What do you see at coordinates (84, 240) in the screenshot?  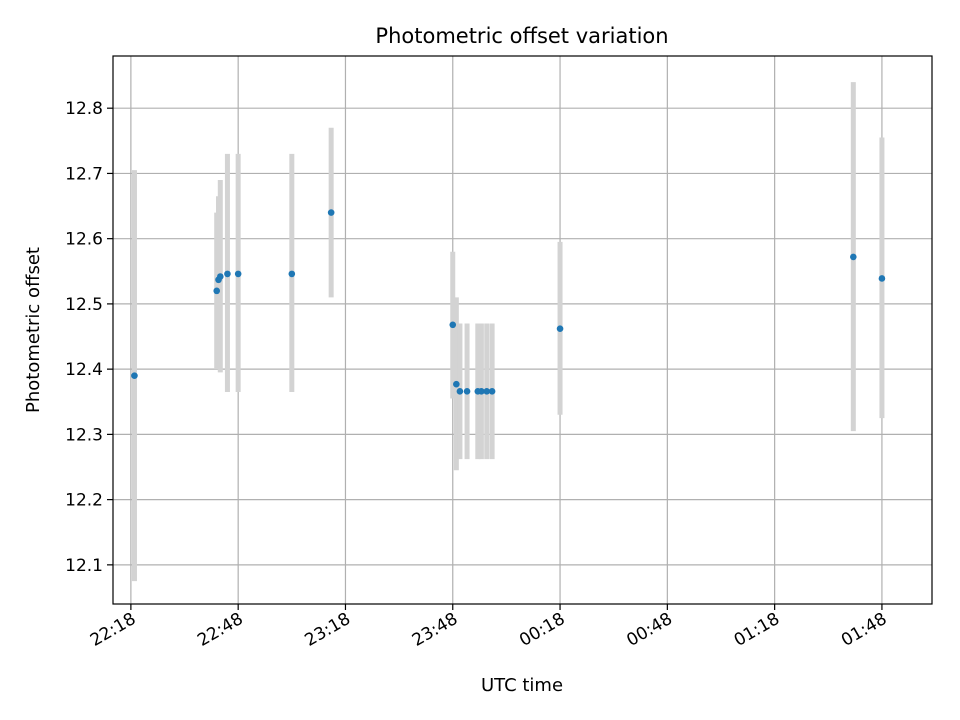 I see `y-tick-label: 12.6` at bounding box center [84, 240].